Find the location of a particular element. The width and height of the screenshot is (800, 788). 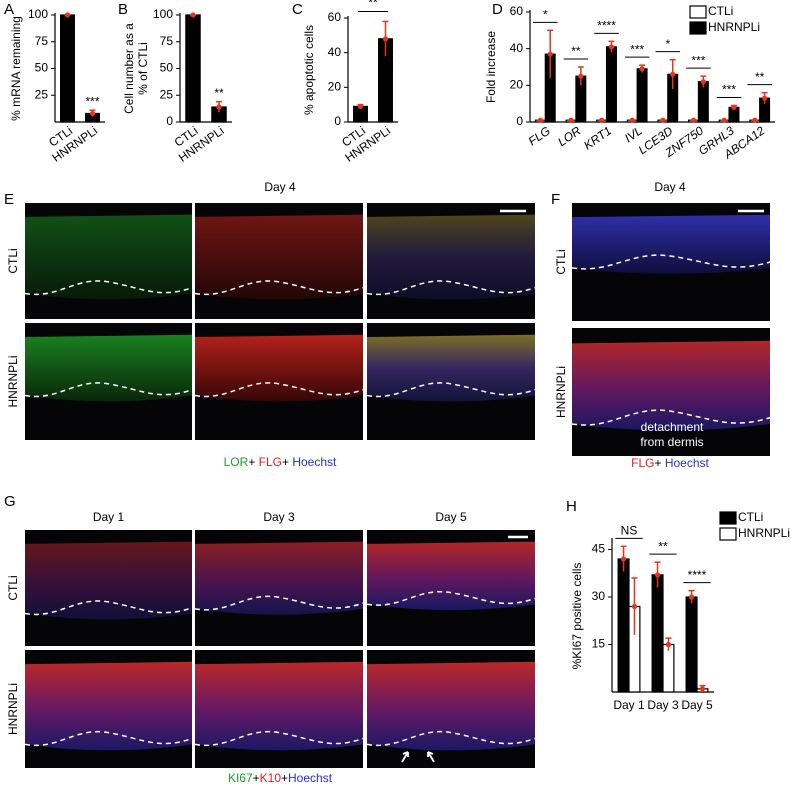

y-axis-label: Fold increase is located at coordinates (491, 67).